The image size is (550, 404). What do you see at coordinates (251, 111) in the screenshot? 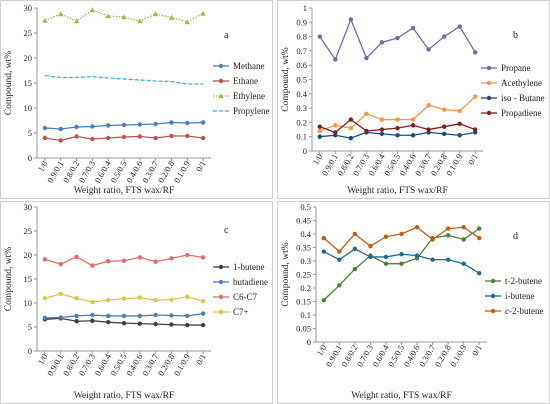
I see `legend-label: Propylene` at bounding box center [251, 111].